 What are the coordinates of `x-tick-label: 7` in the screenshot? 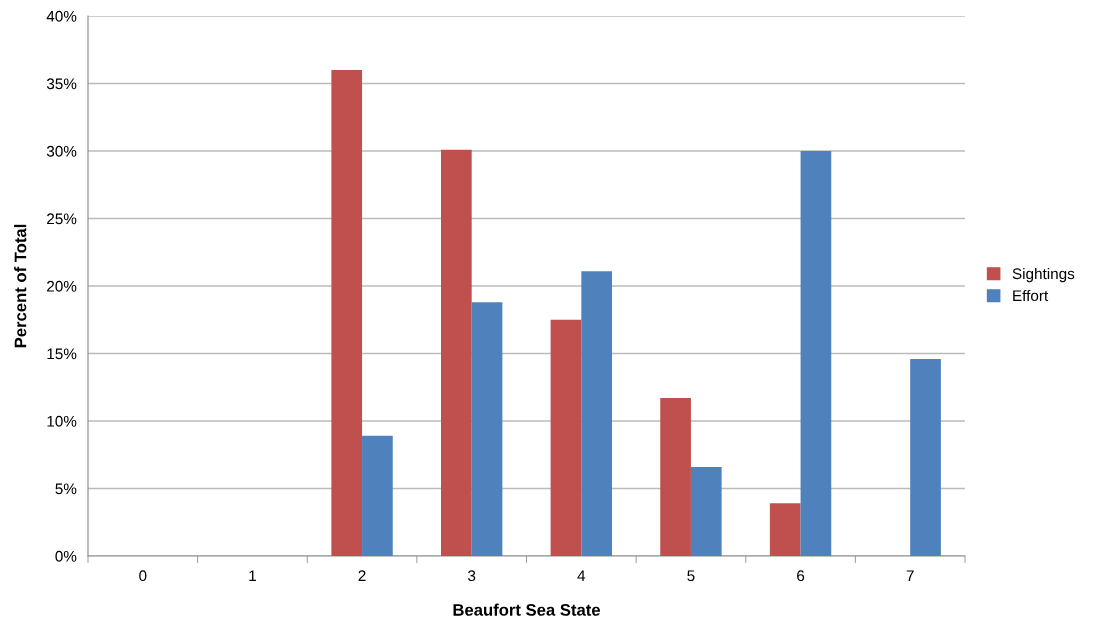 It's located at (910, 575).